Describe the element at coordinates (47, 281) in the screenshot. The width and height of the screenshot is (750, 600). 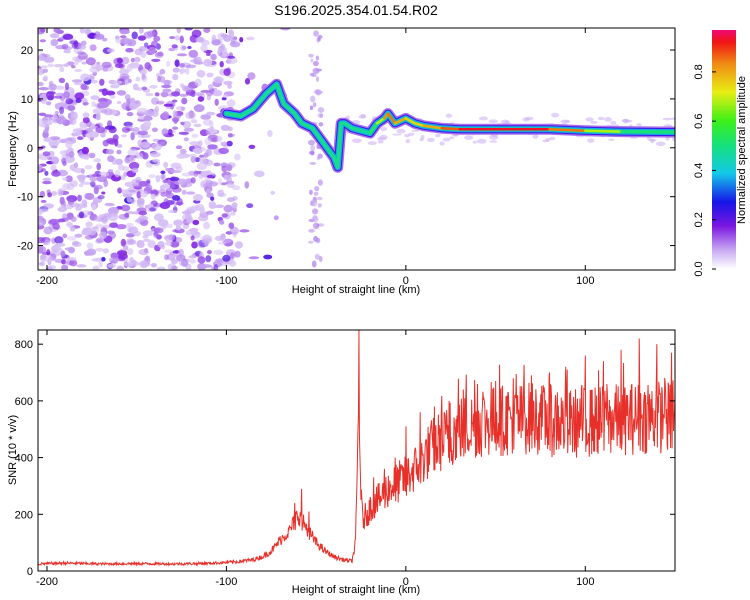
I see `spectrogram-x-tick-label: -200` at that location.